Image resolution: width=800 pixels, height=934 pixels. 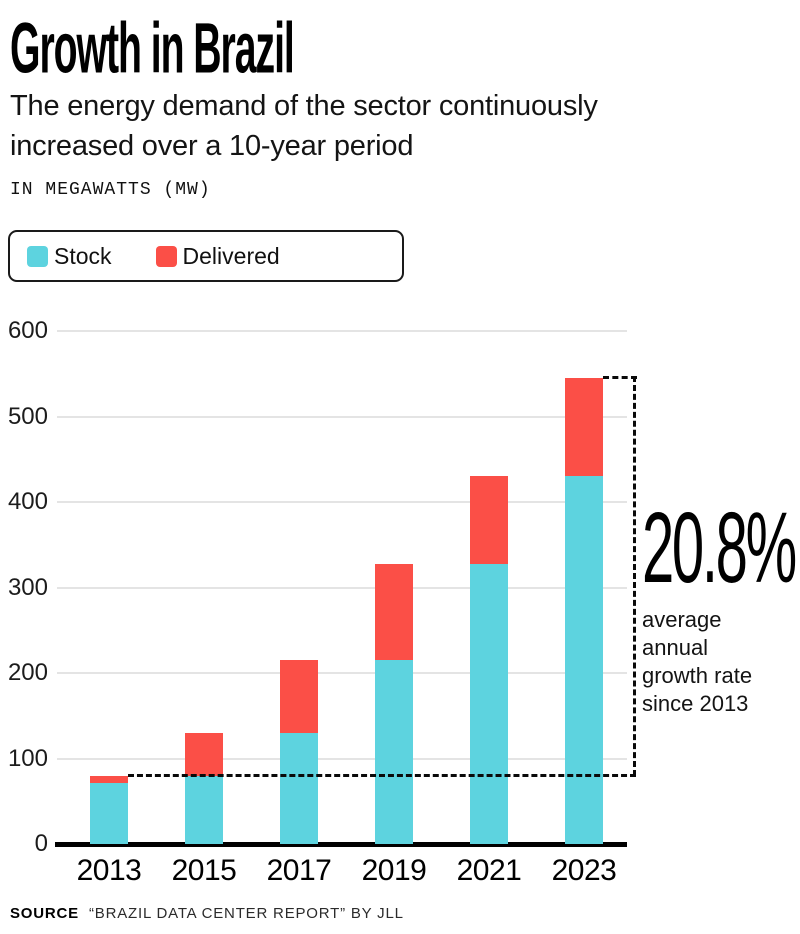 I want to click on y-tick-label-0: 0, so click(x=41, y=843).